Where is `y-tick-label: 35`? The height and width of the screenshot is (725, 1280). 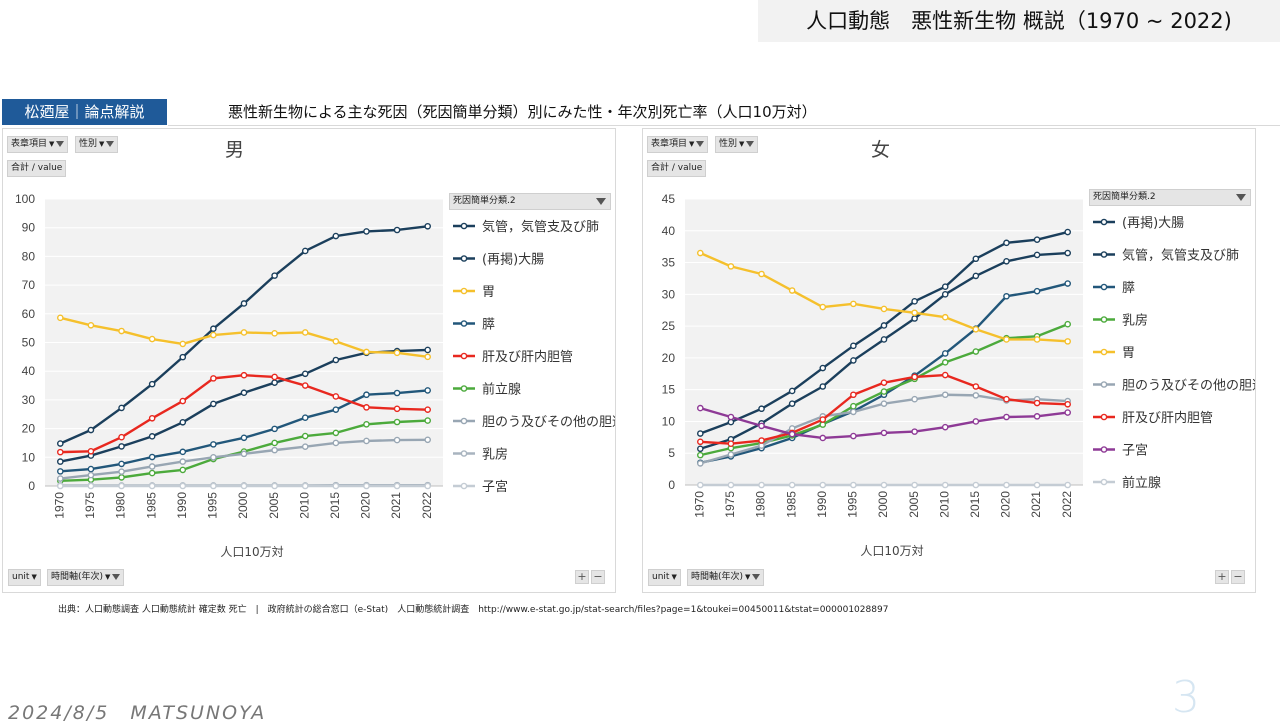 y-tick-label: 35 is located at coordinates (669, 263).